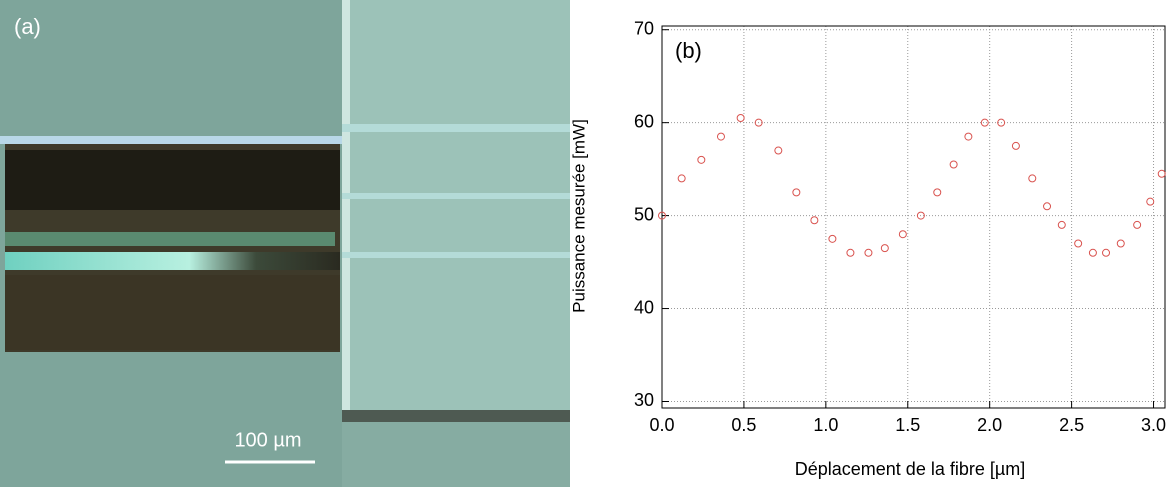 The height and width of the screenshot is (487, 1175). Describe the element at coordinates (267, 440) in the screenshot. I see `scale-bar-label: 100 µm` at that location.